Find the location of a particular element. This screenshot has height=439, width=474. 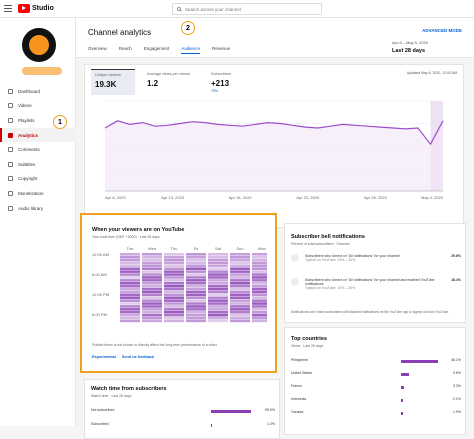

studio-logo: Studio is located at coordinates (36, 8).